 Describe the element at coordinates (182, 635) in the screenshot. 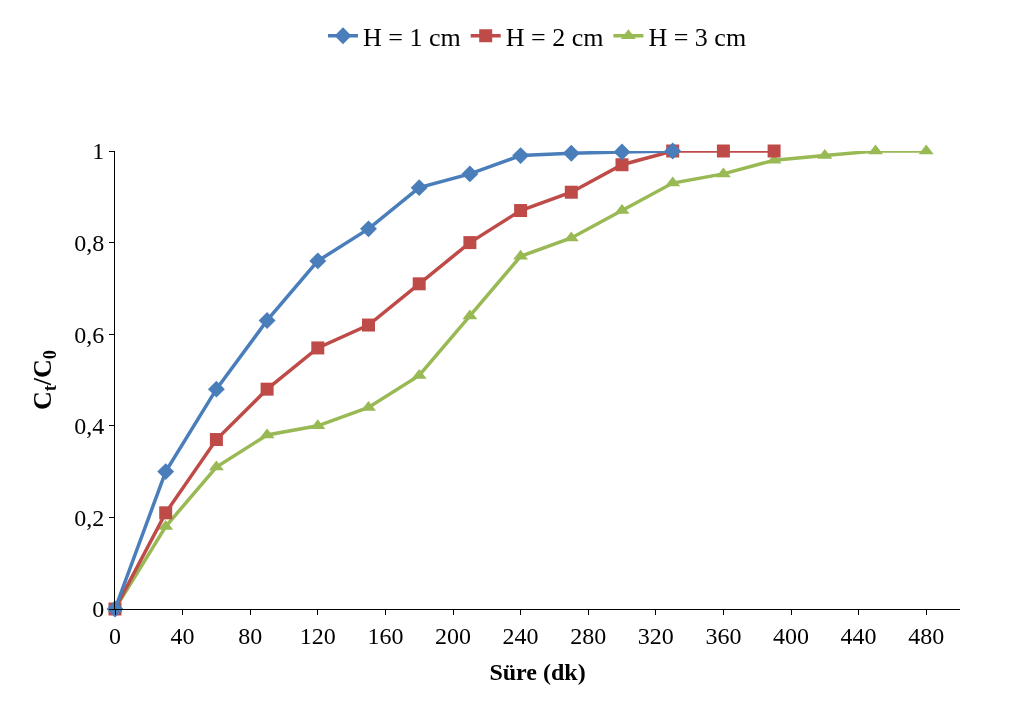

I see `x-tick-label: 40` at that location.